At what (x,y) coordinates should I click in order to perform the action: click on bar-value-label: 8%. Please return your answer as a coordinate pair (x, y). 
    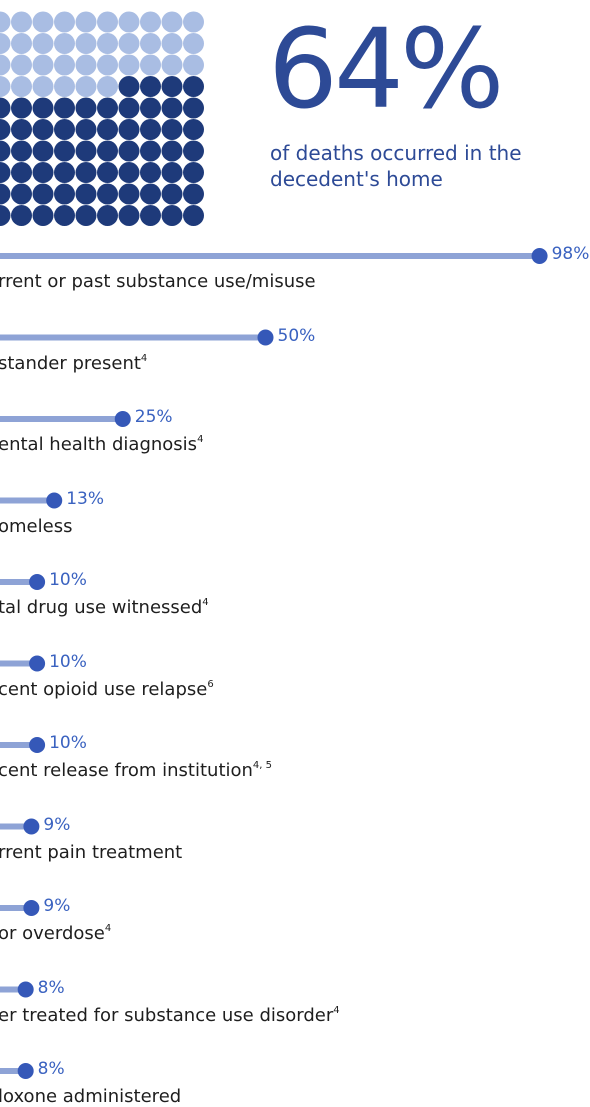
    Looking at the image, I should click on (51, 1069).